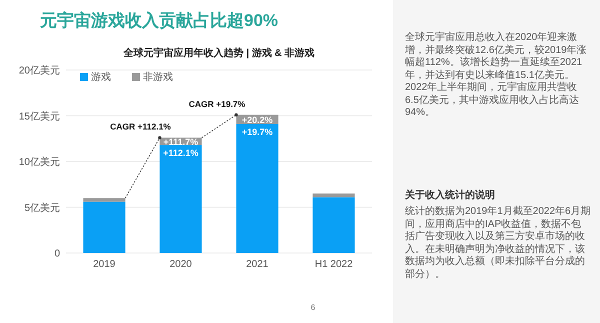 The image size is (600, 323). Describe the element at coordinates (313, 307) in the screenshot. I see `text: 6` at that location.